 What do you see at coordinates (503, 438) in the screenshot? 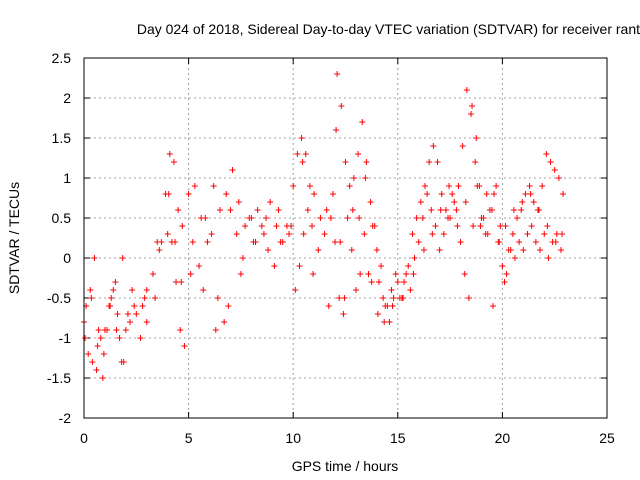
I see `x-tick-label: 20` at bounding box center [503, 438].